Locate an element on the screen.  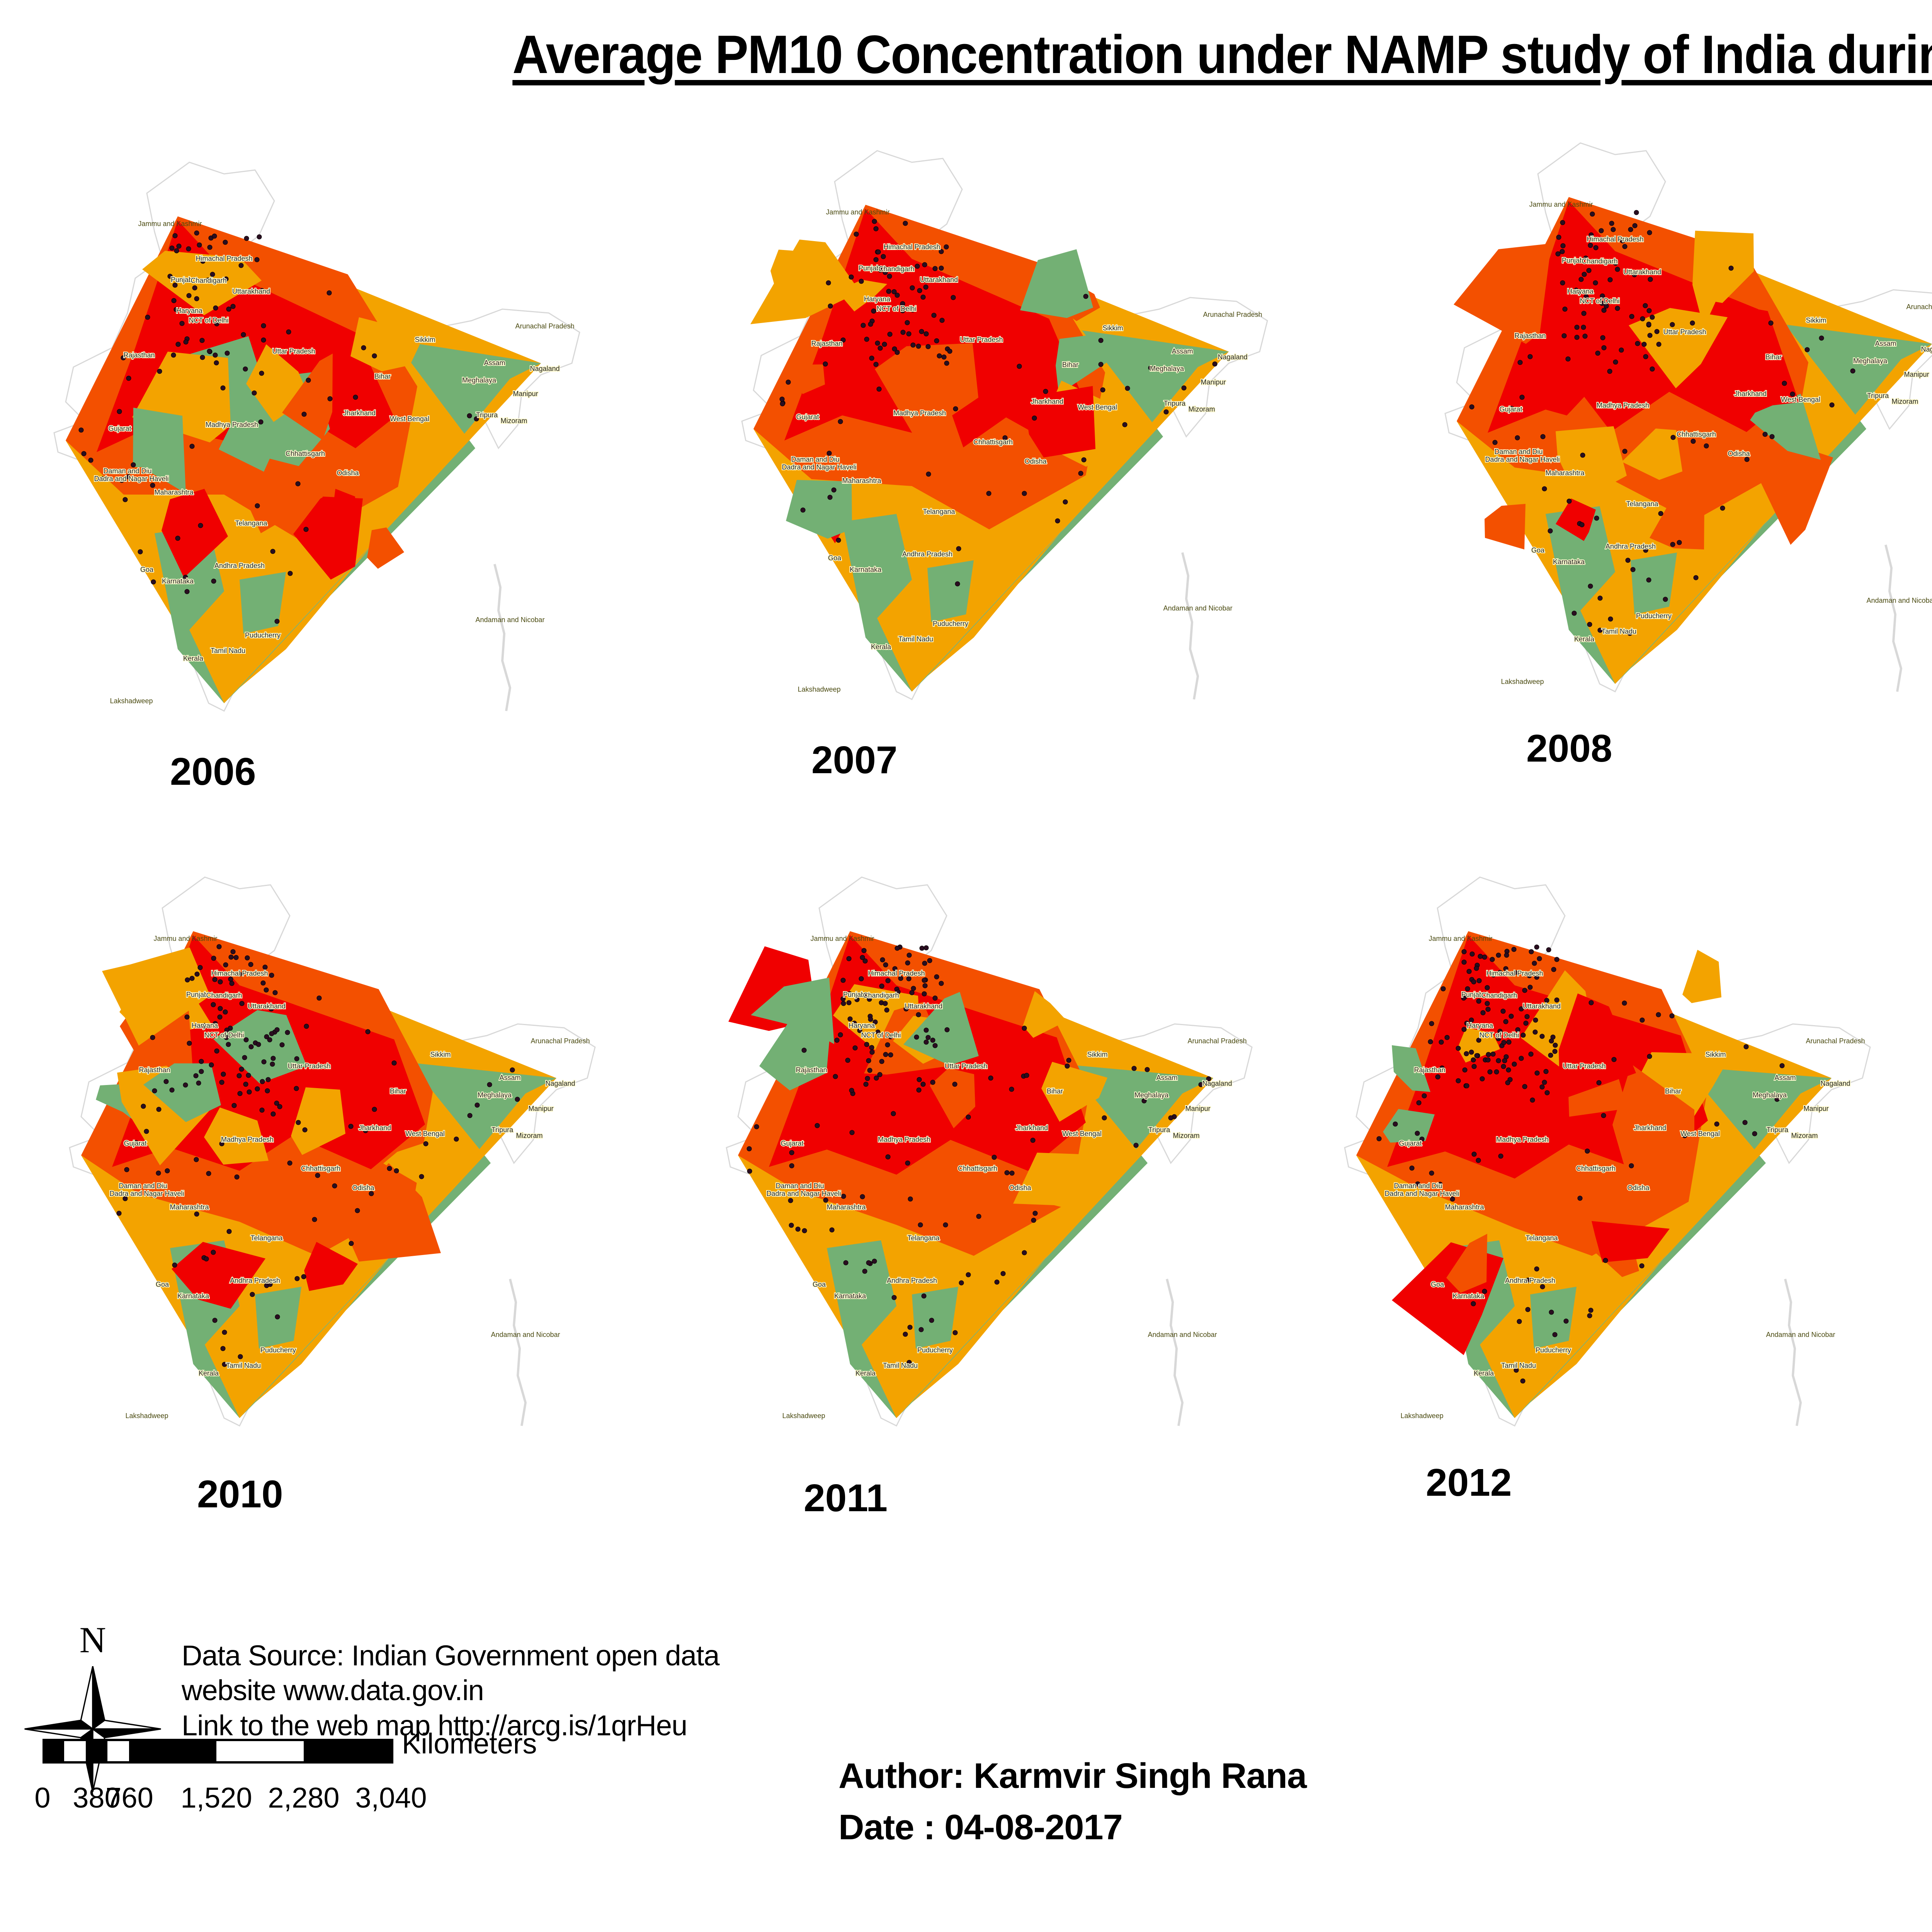
state-label: NCT of Delhi is located at coordinates (209, 320).